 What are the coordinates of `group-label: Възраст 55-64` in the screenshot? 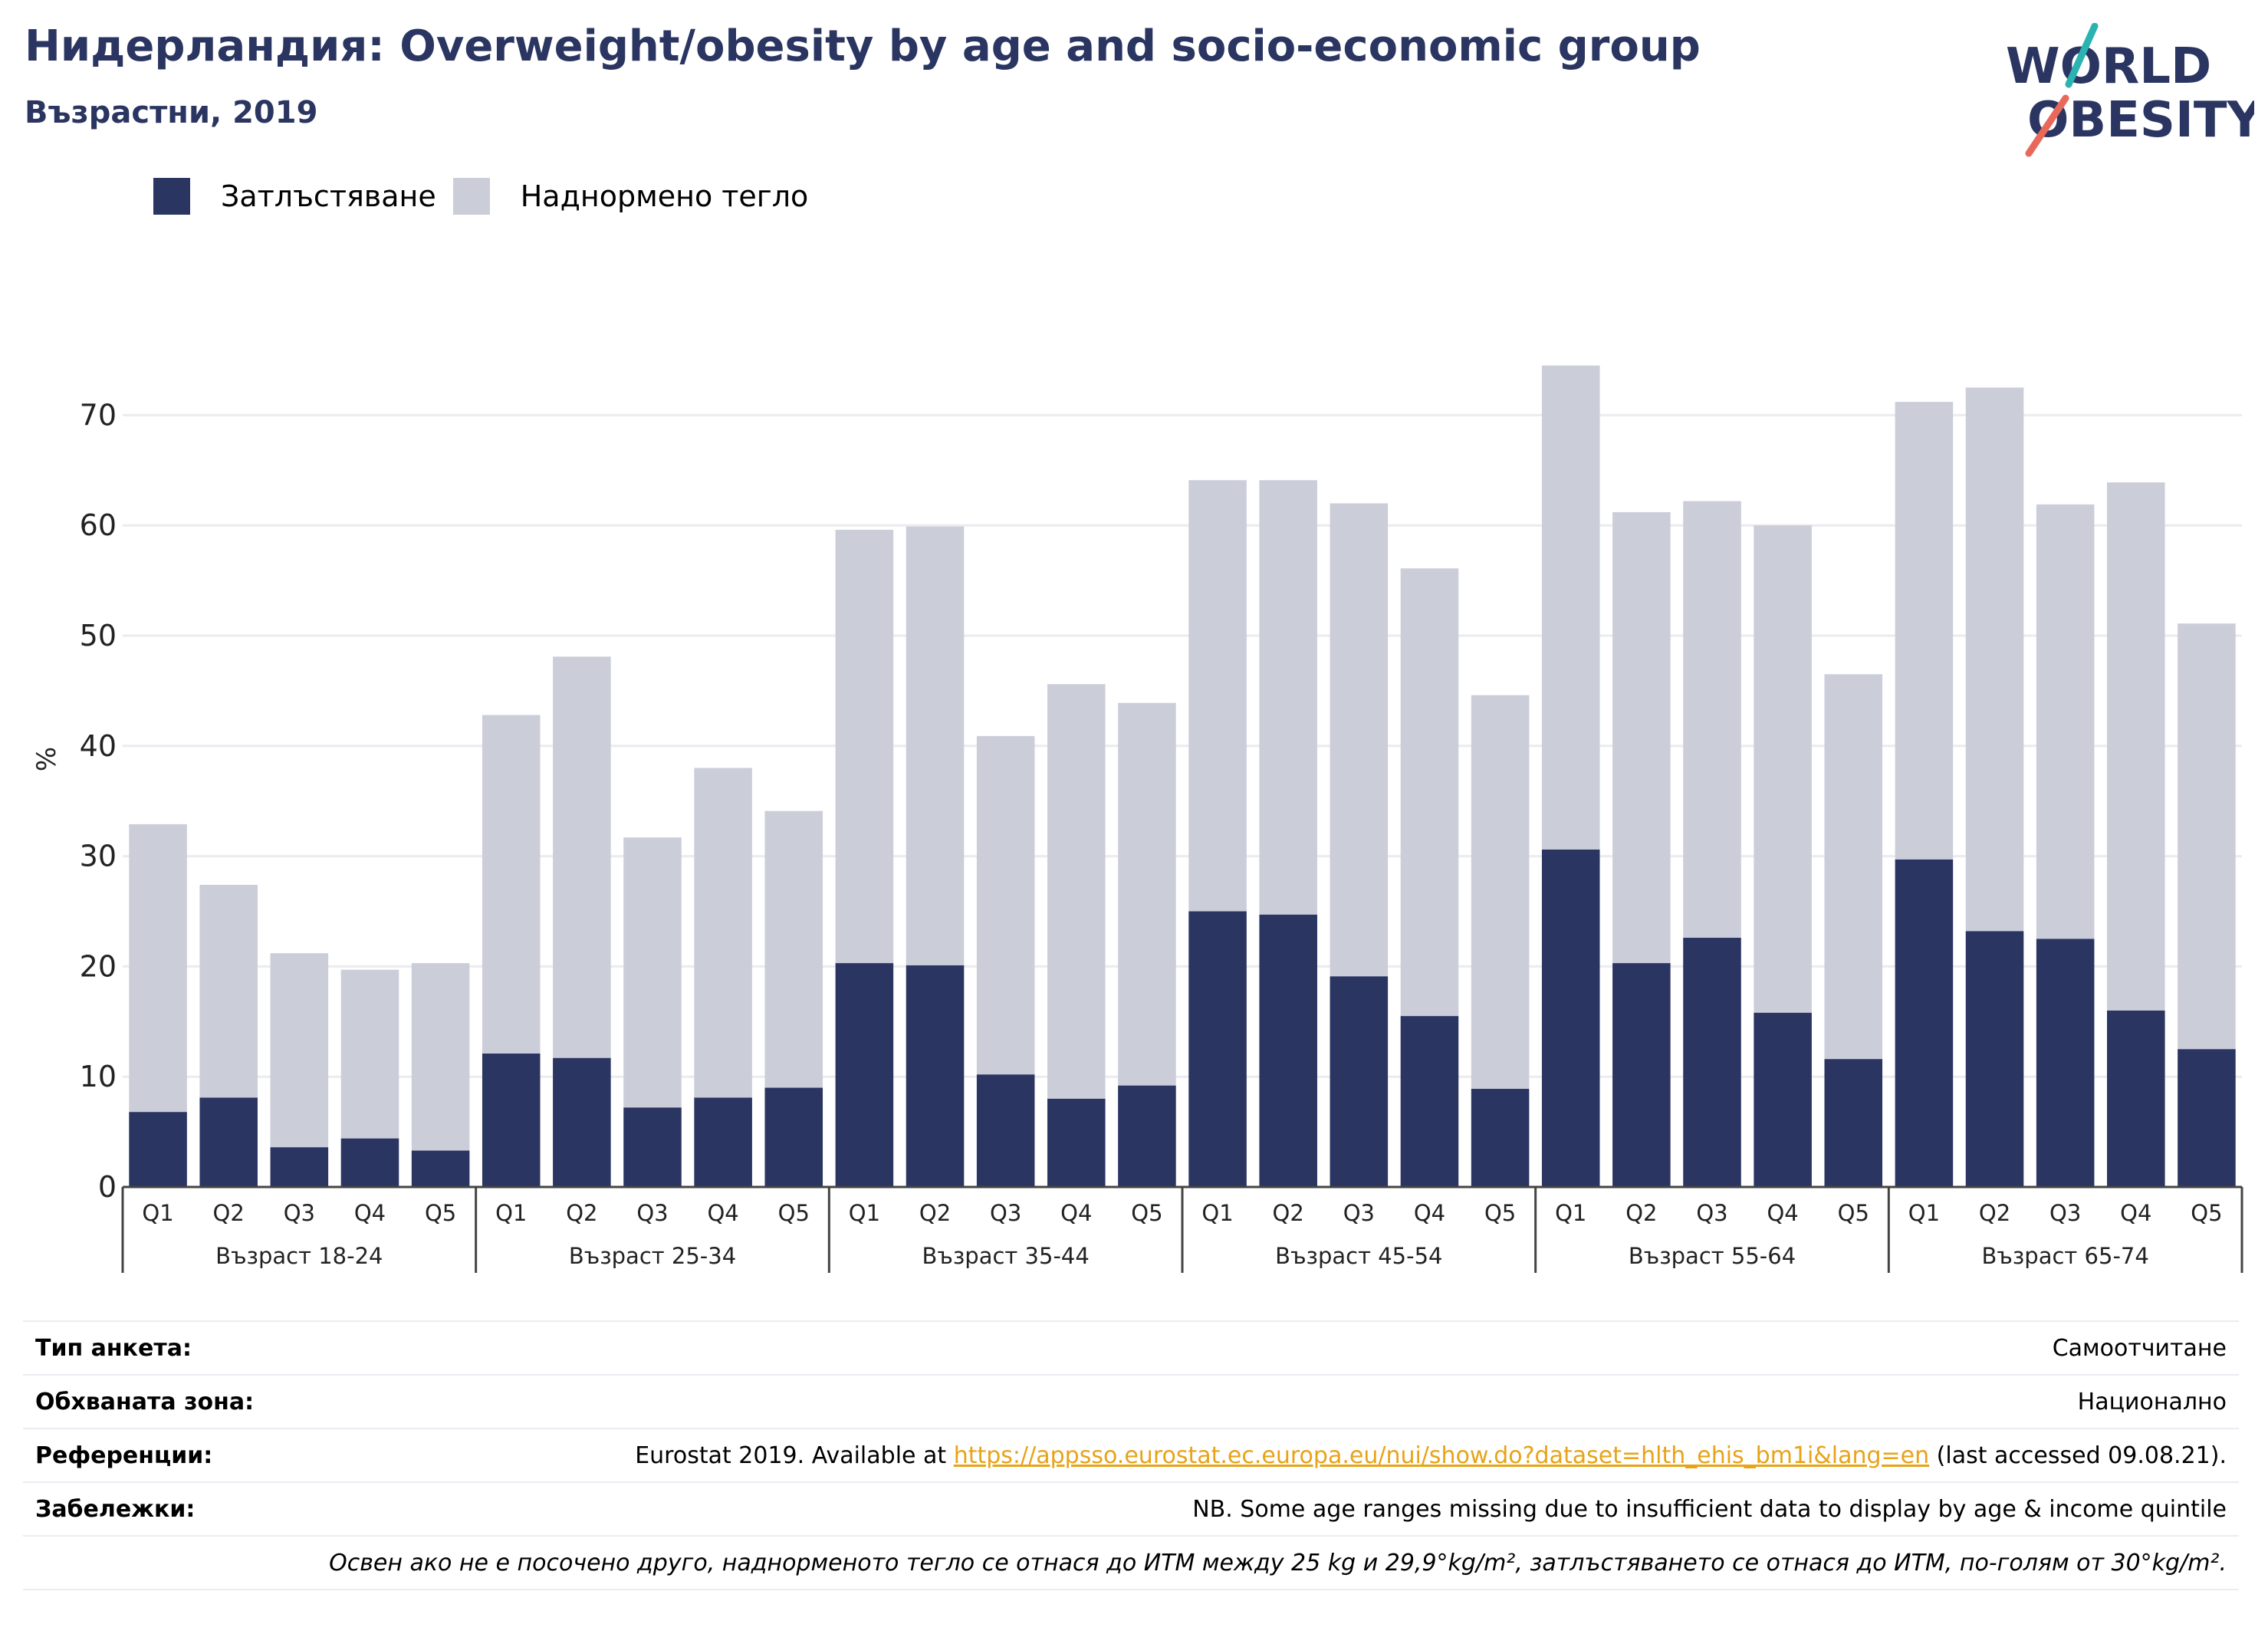 It's located at (1712, 1256).